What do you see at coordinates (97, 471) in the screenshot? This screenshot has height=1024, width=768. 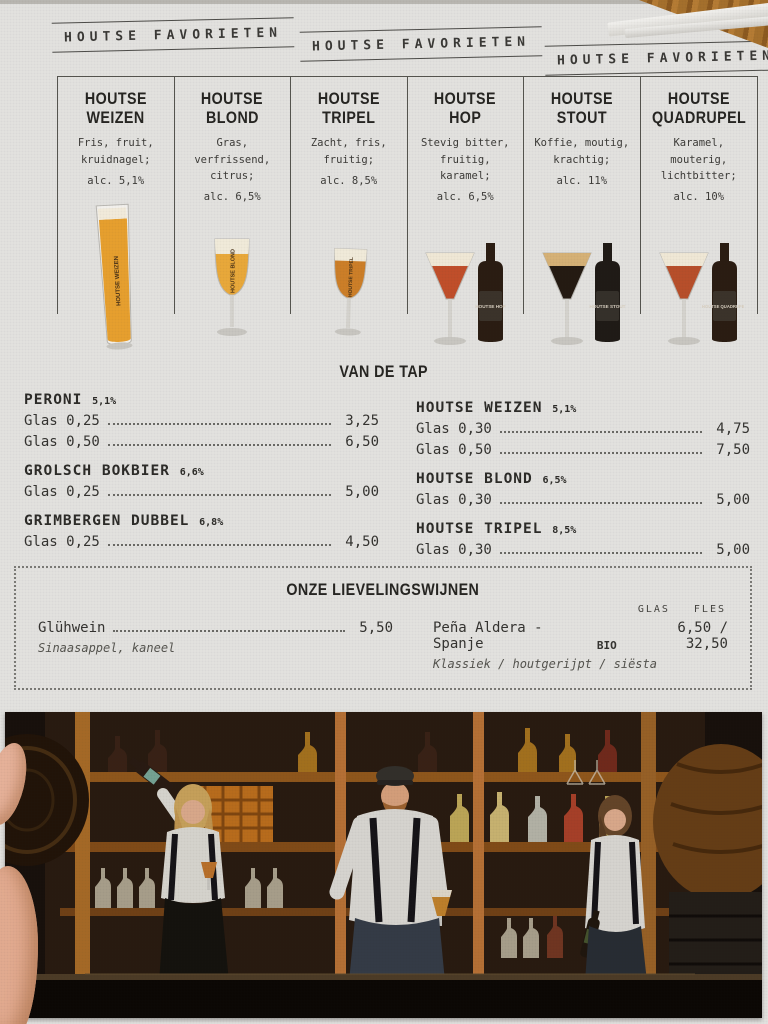 I see `beer-group-name: GROLSCH BOKBIER` at bounding box center [97, 471].